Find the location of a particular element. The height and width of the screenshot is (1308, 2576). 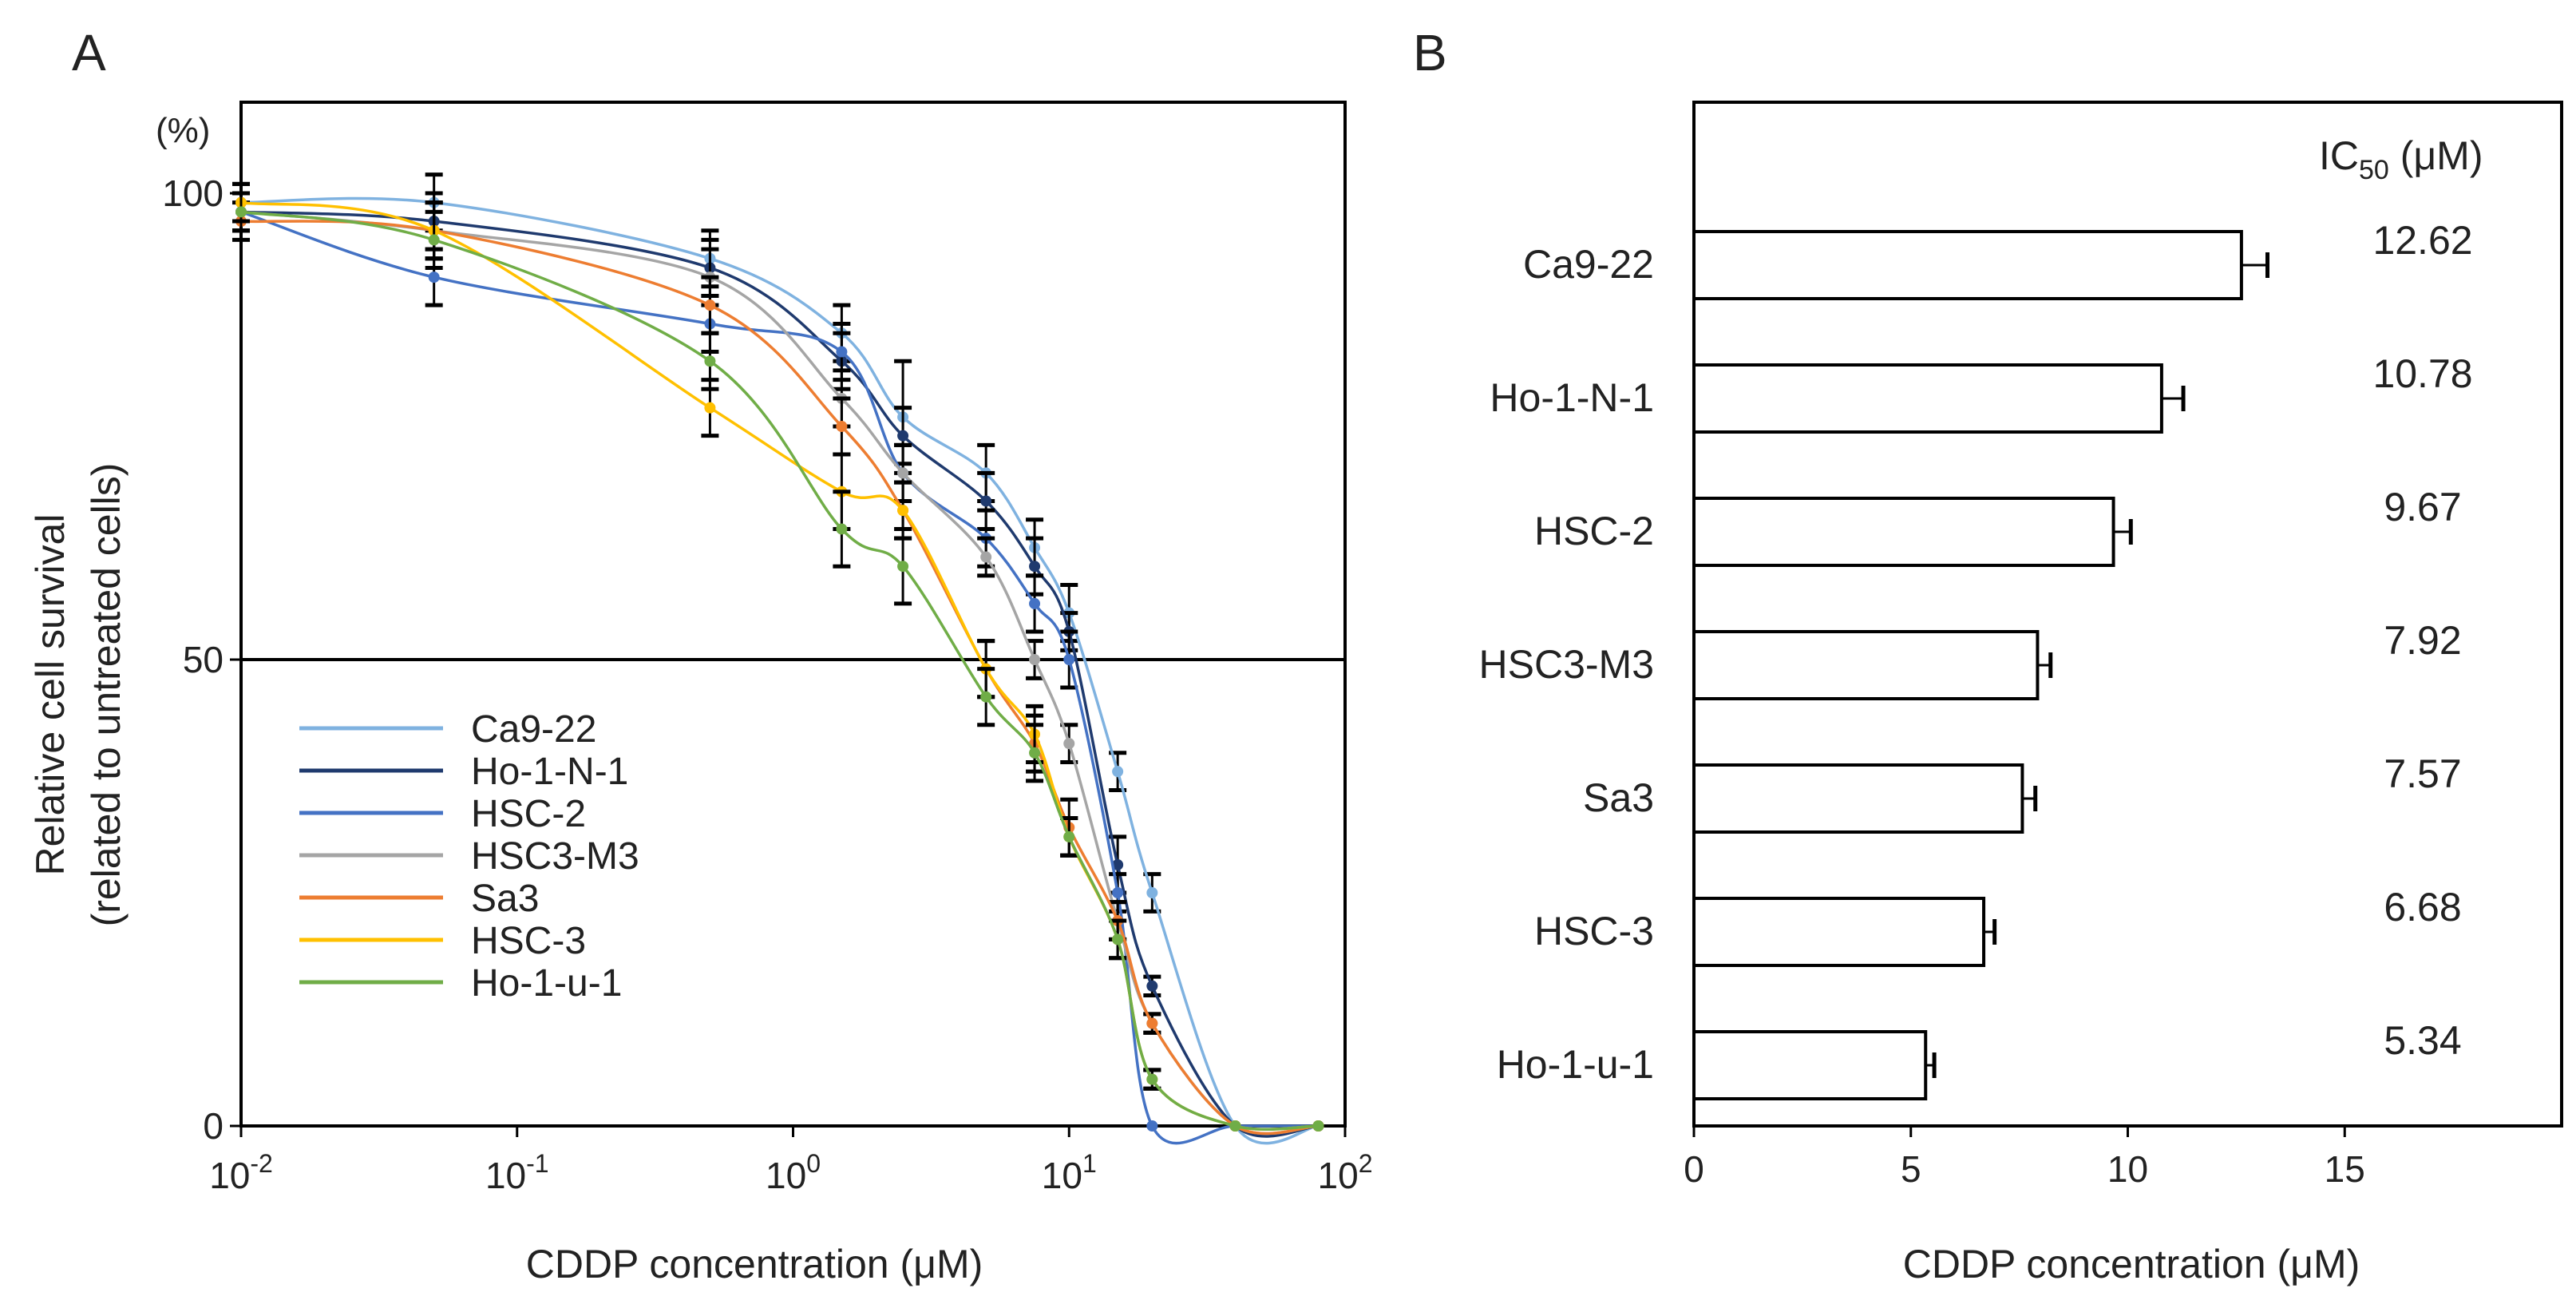

bar-group-hsc-2: HSC-2 9.67 is located at coordinates (1998, 526).